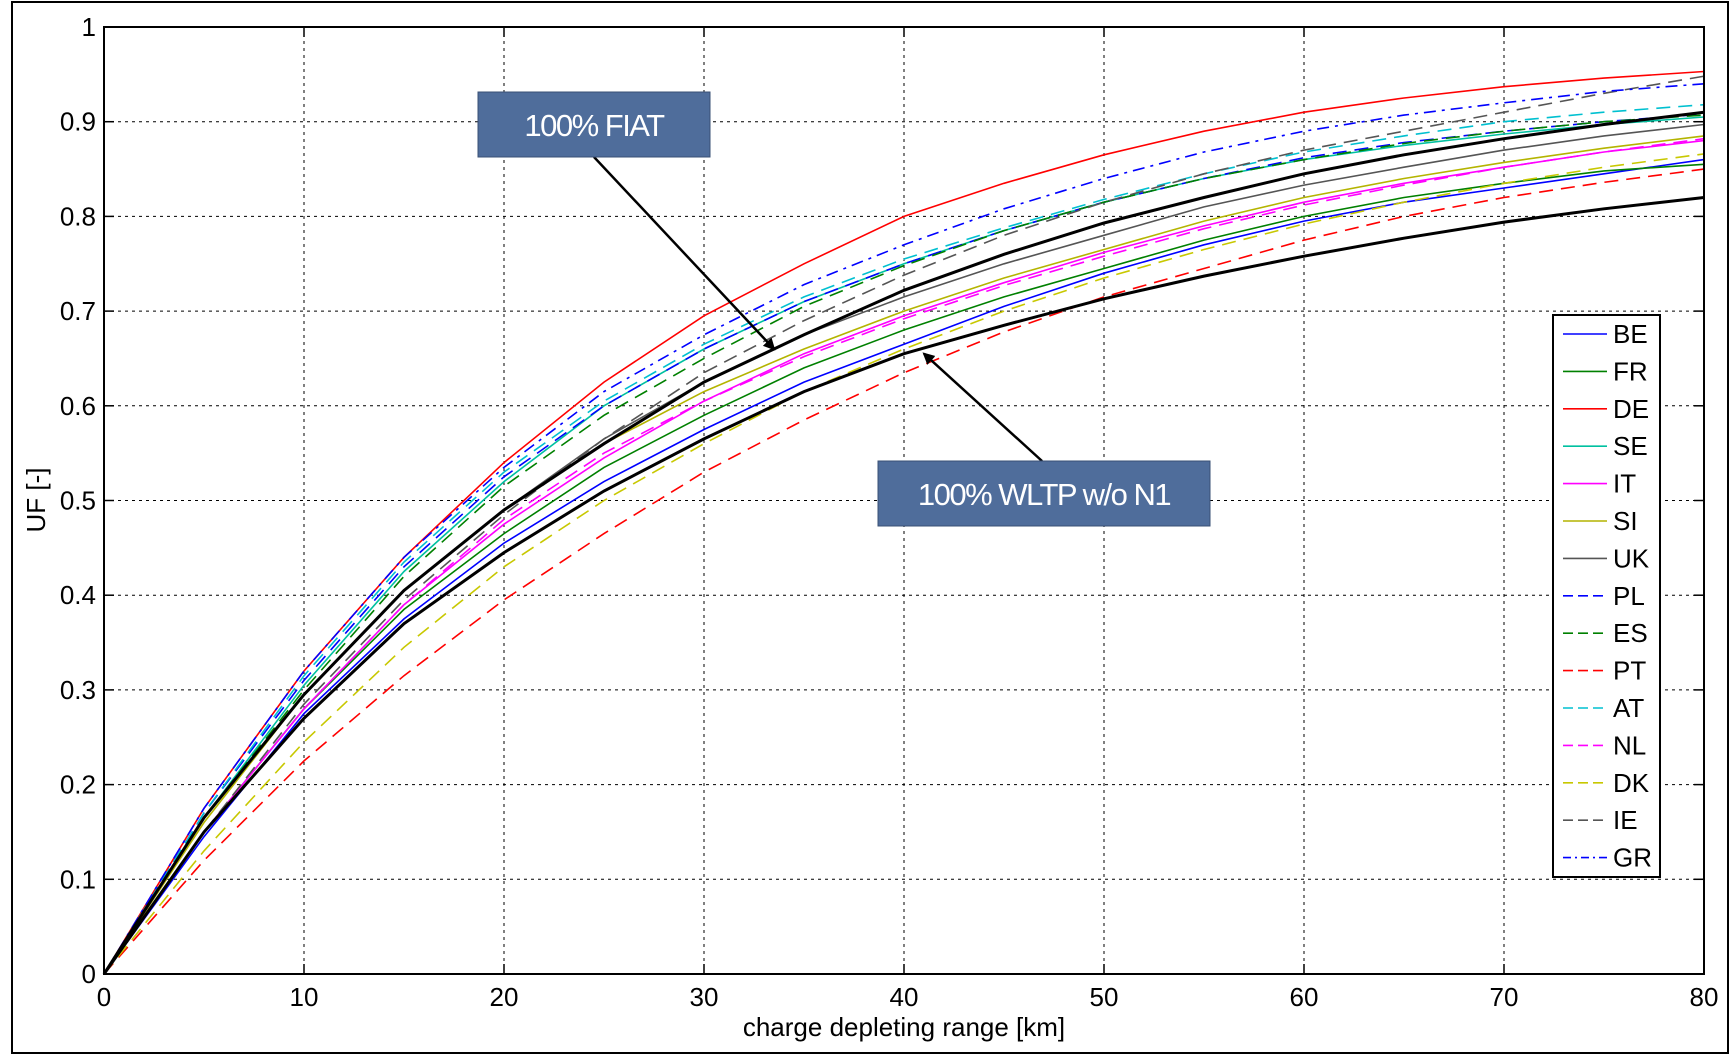 The width and height of the screenshot is (1733, 1057). I want to click on y-axis-label: UF [-], so click(36, 500).